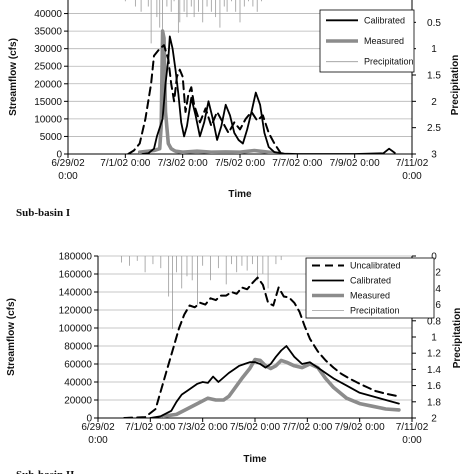 This screenshot has height=474, width=474. Describe the element at coordinates (434, 370) in the screenshot. I see `y2-tick-label: 1.4` at that location.